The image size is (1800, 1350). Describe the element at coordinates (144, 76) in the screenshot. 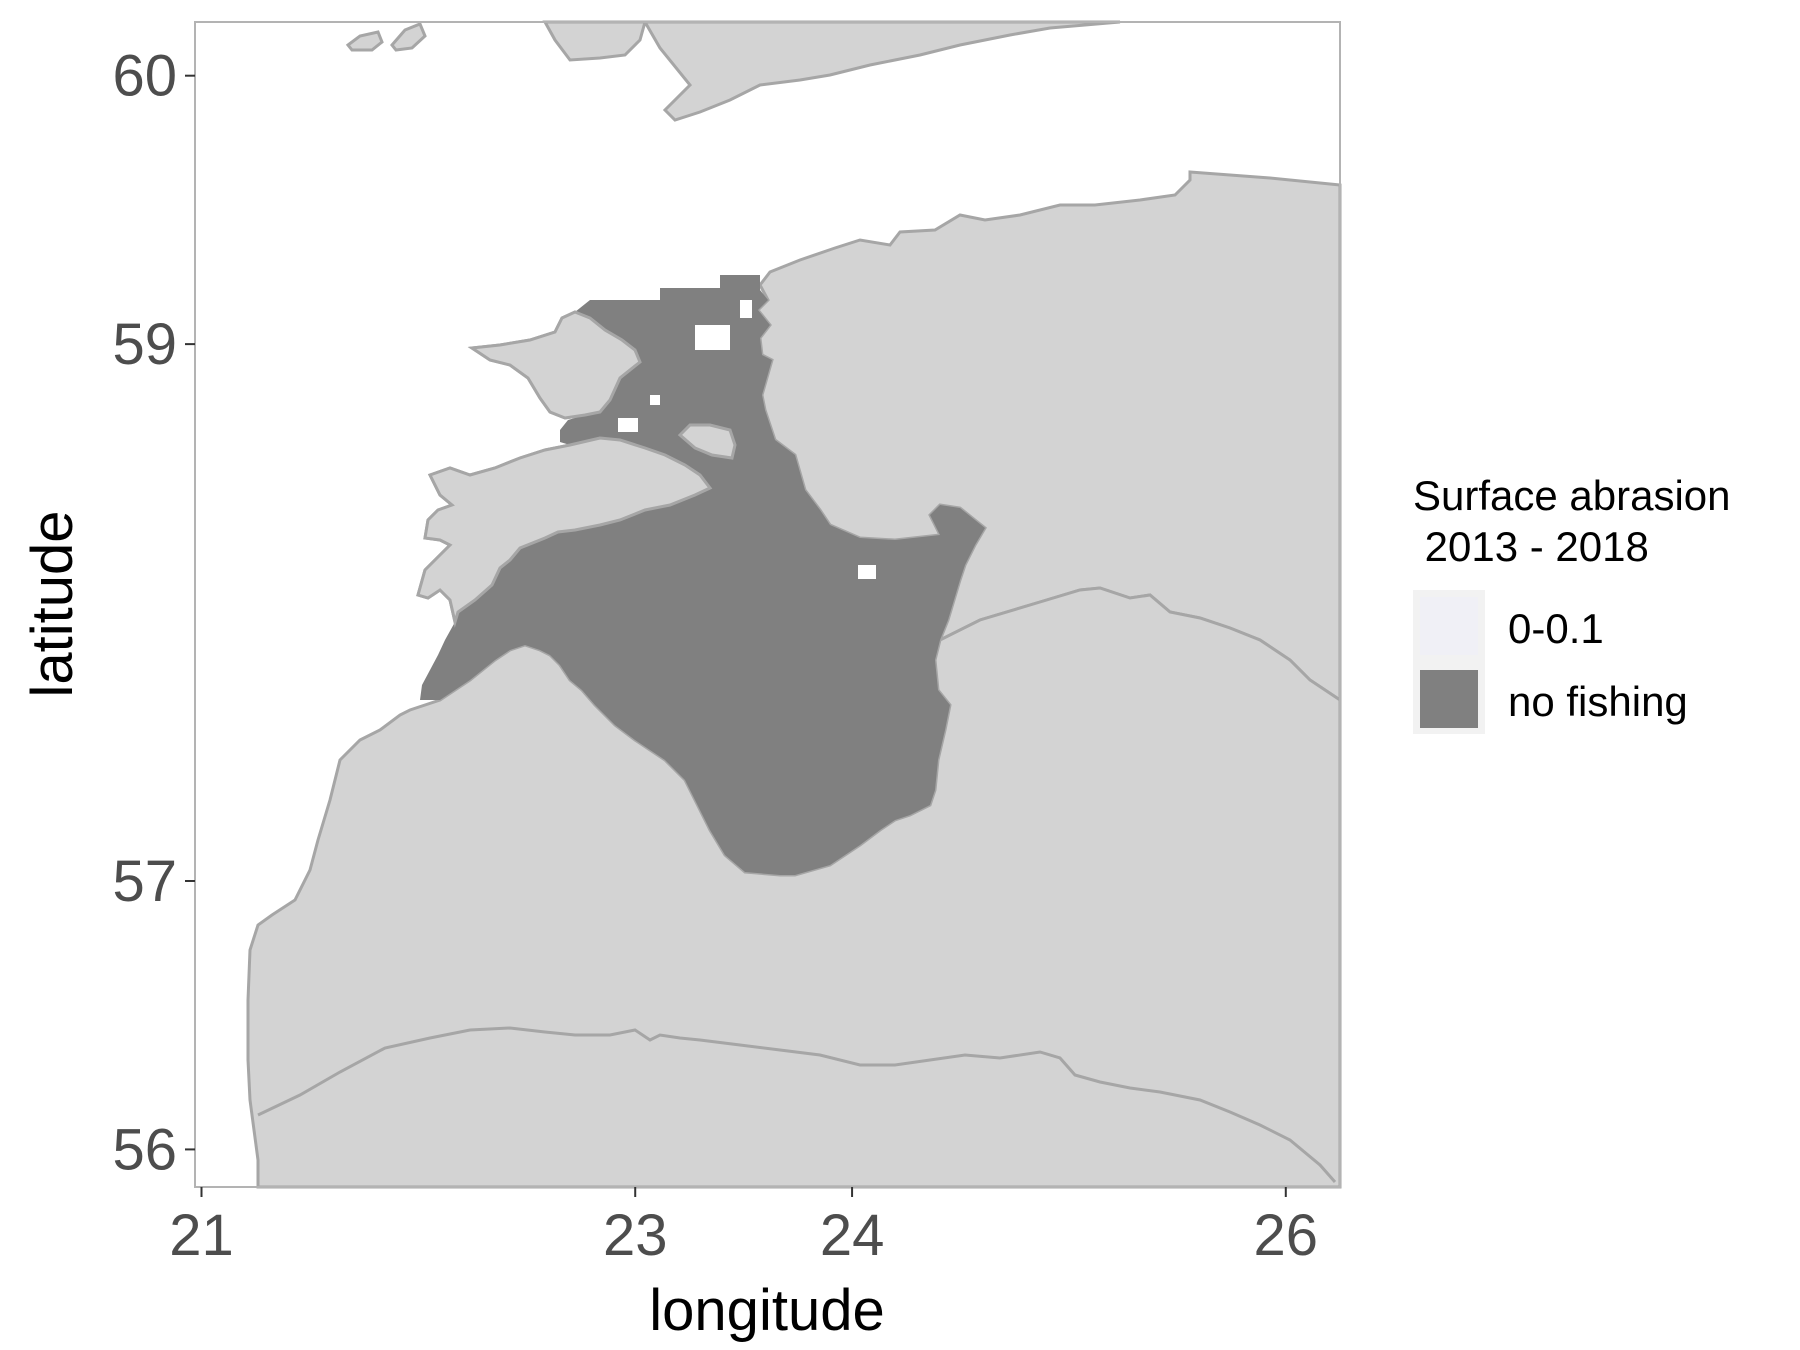

I see `y-tick-label: 60` at that location.